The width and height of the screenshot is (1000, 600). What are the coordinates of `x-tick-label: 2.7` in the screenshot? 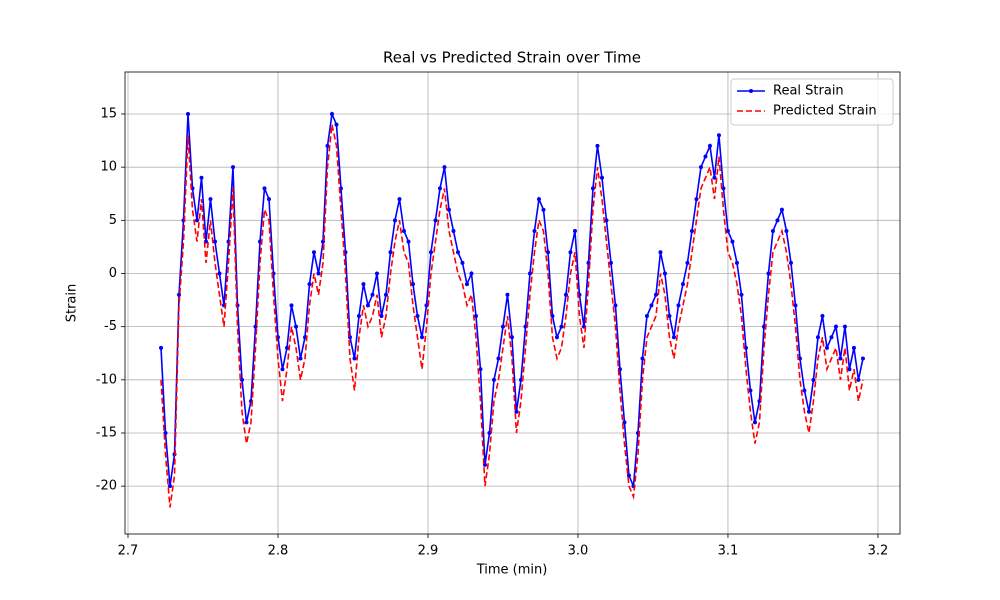 It's located at (128, 551).